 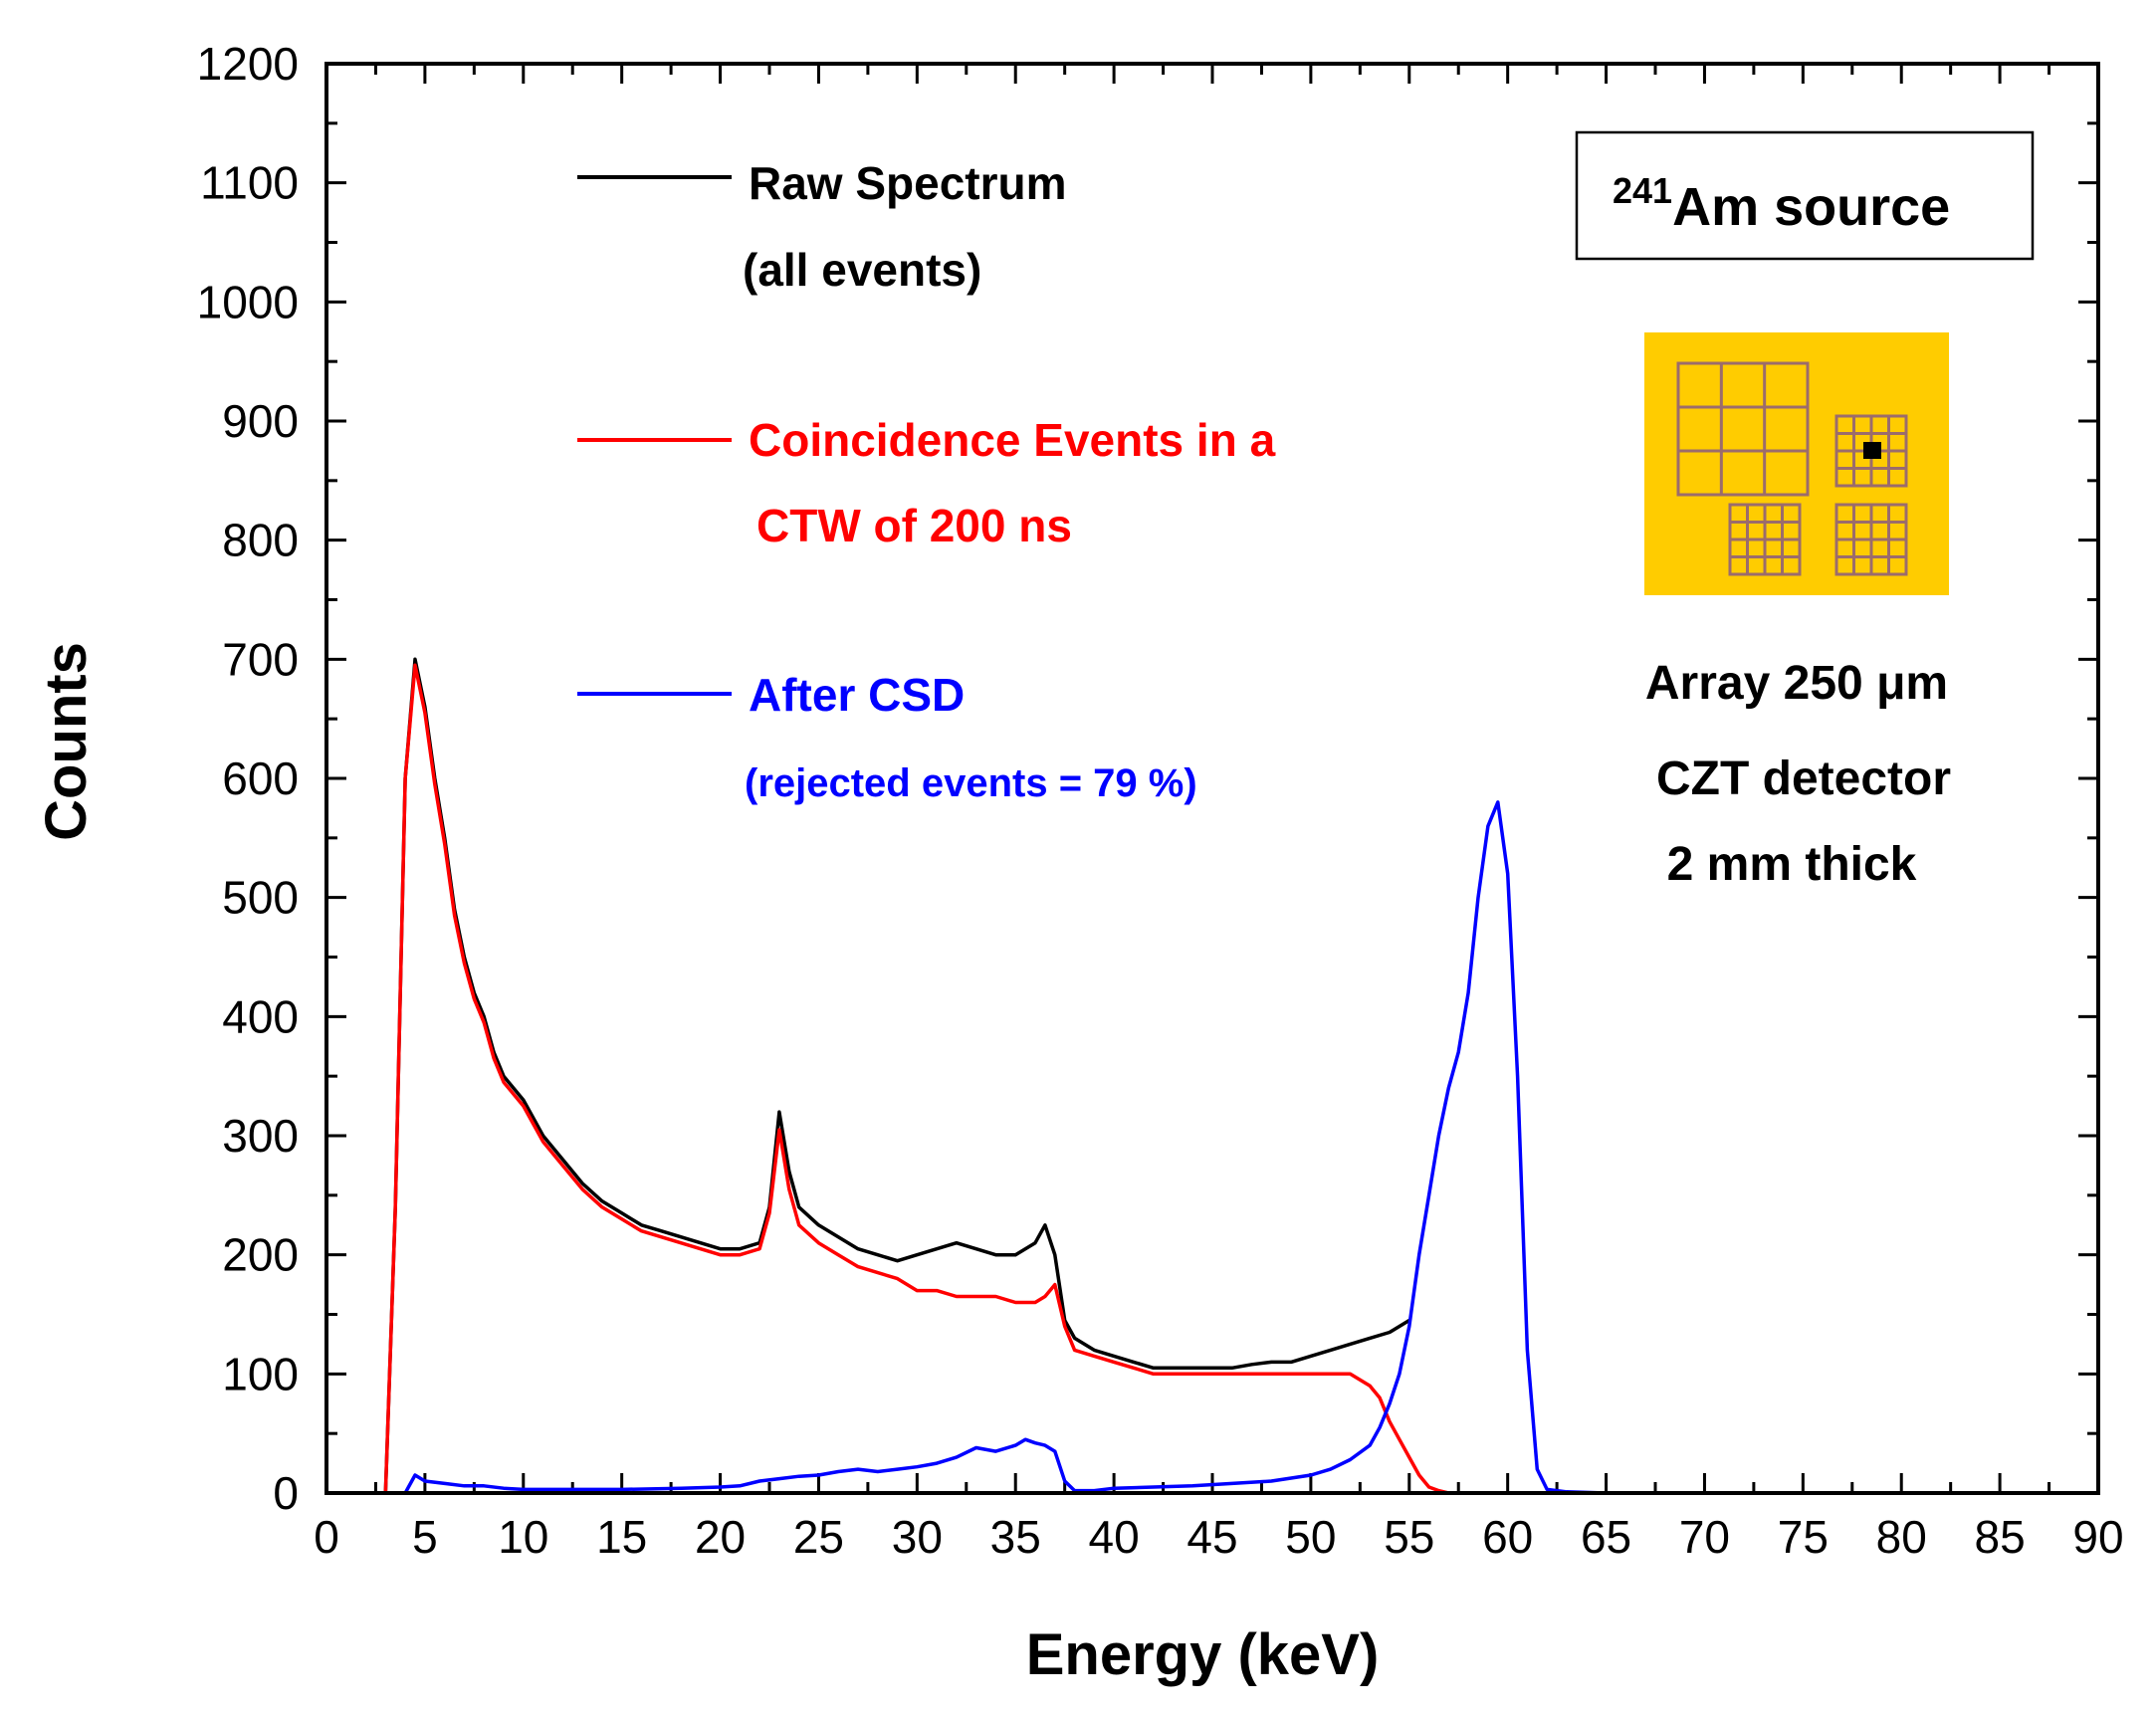 What do you see at coordinates (908, 183) in the screenshot?
I see `legend-label-raw: Raw Spectrum` at bounding box center [908, 183].